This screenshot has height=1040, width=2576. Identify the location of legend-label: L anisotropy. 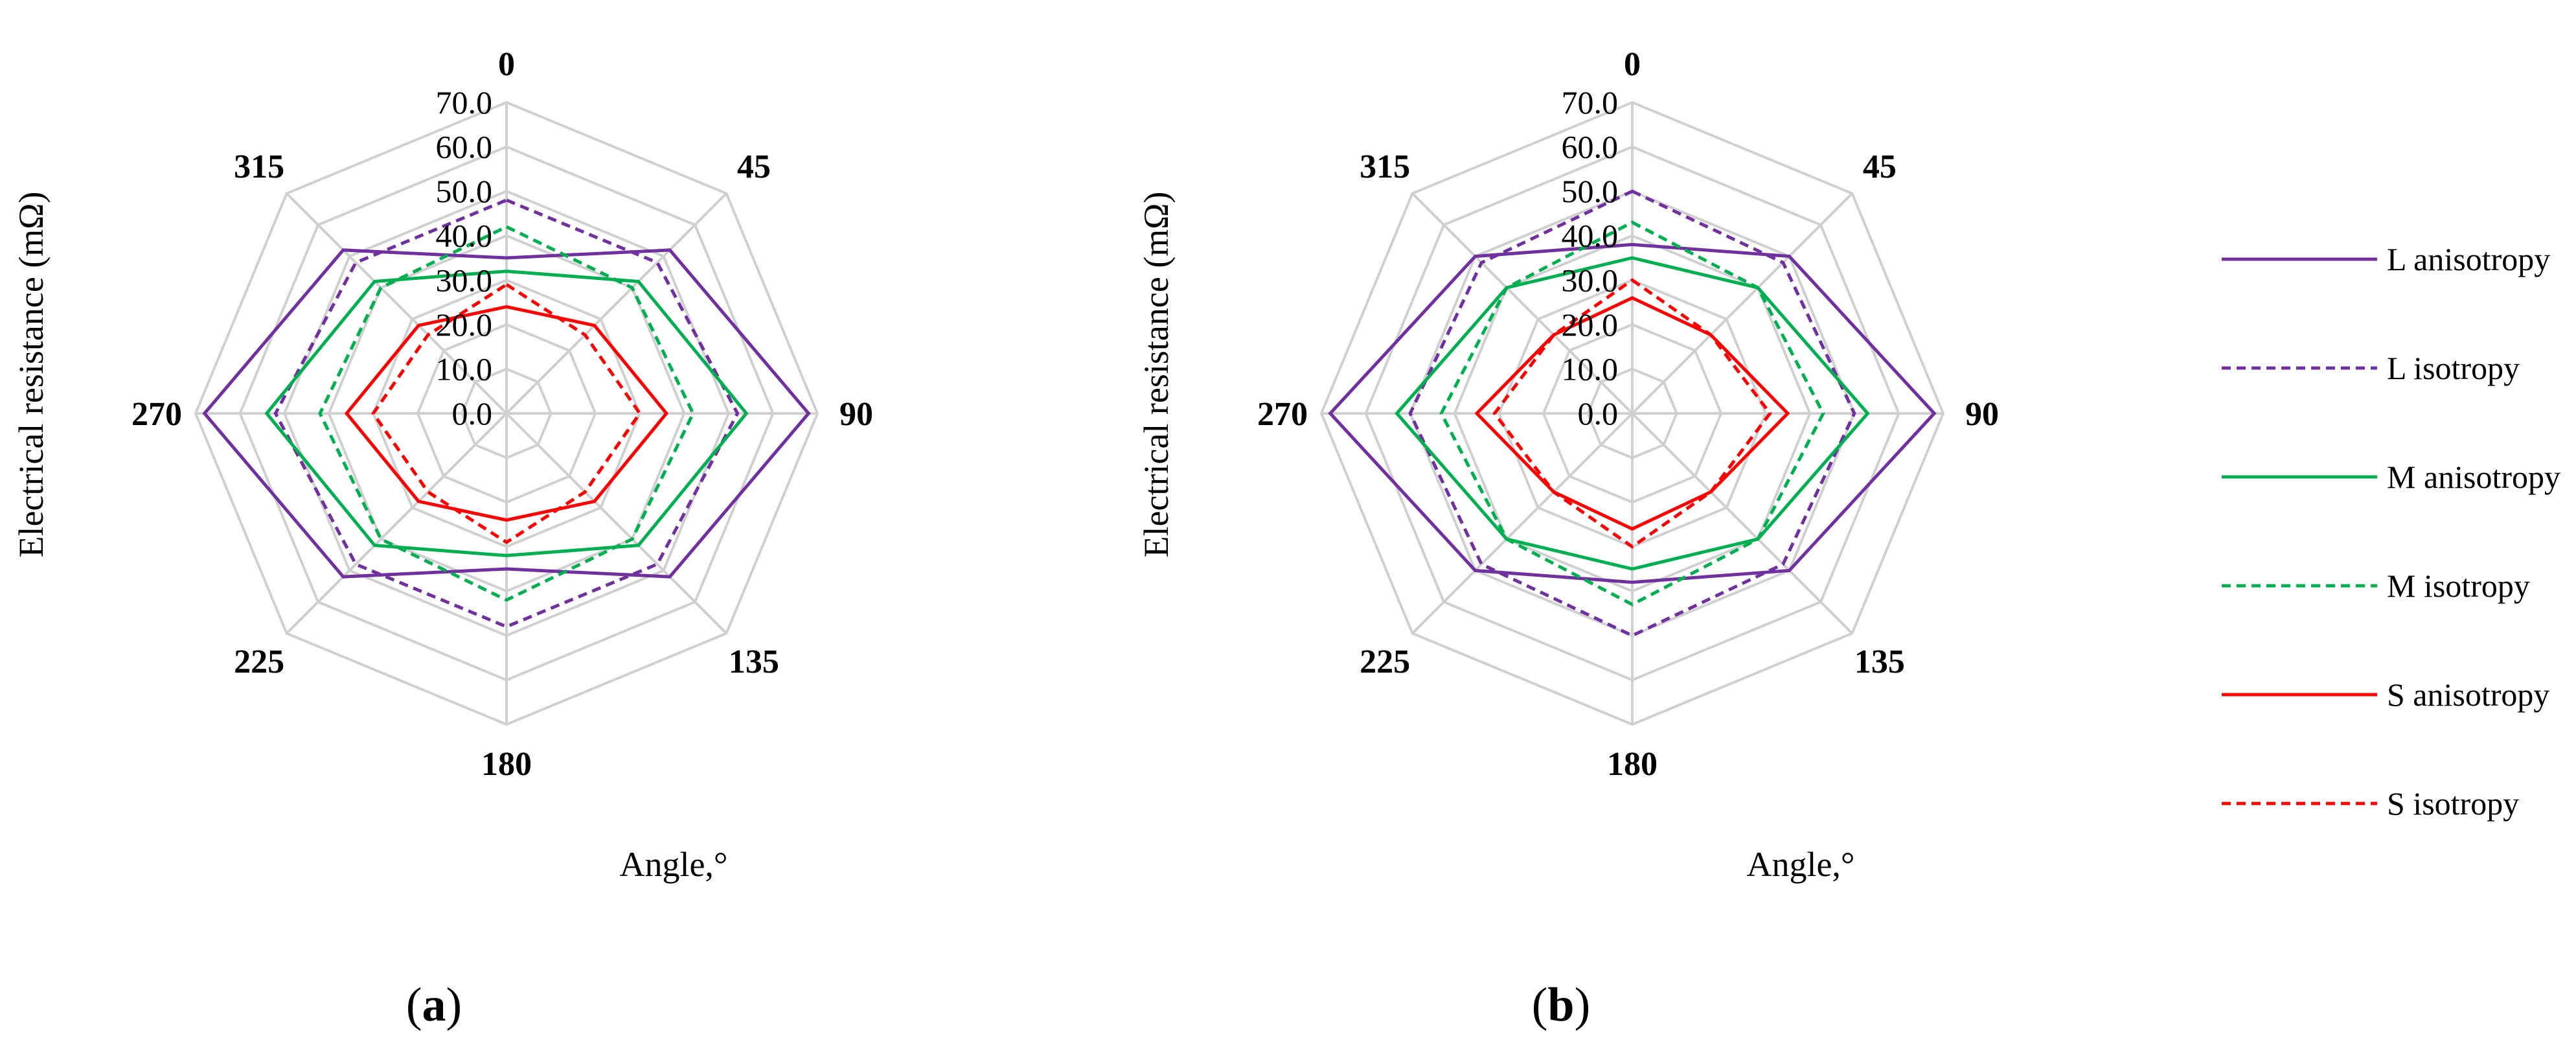
(2468, 259).